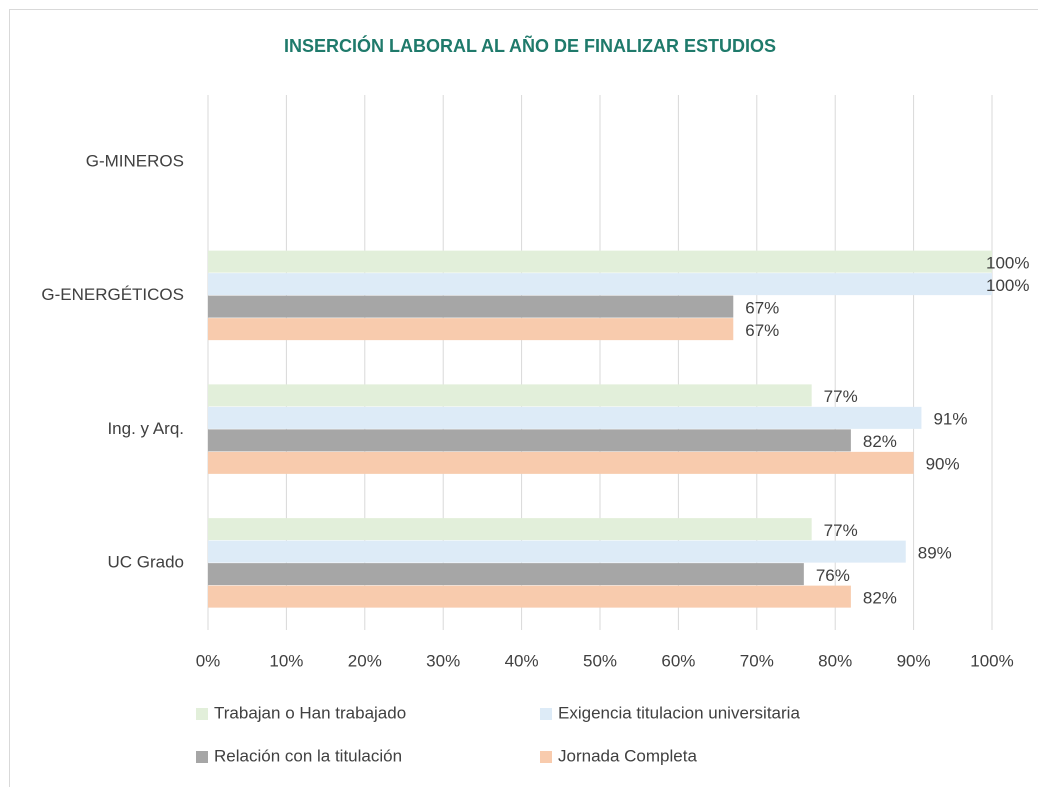 The width and height of the screenshot is (1038, 787). Describe the element at coordinates (835, 660) in the screenshot. I see `x-tick-label: 80%` at that location.